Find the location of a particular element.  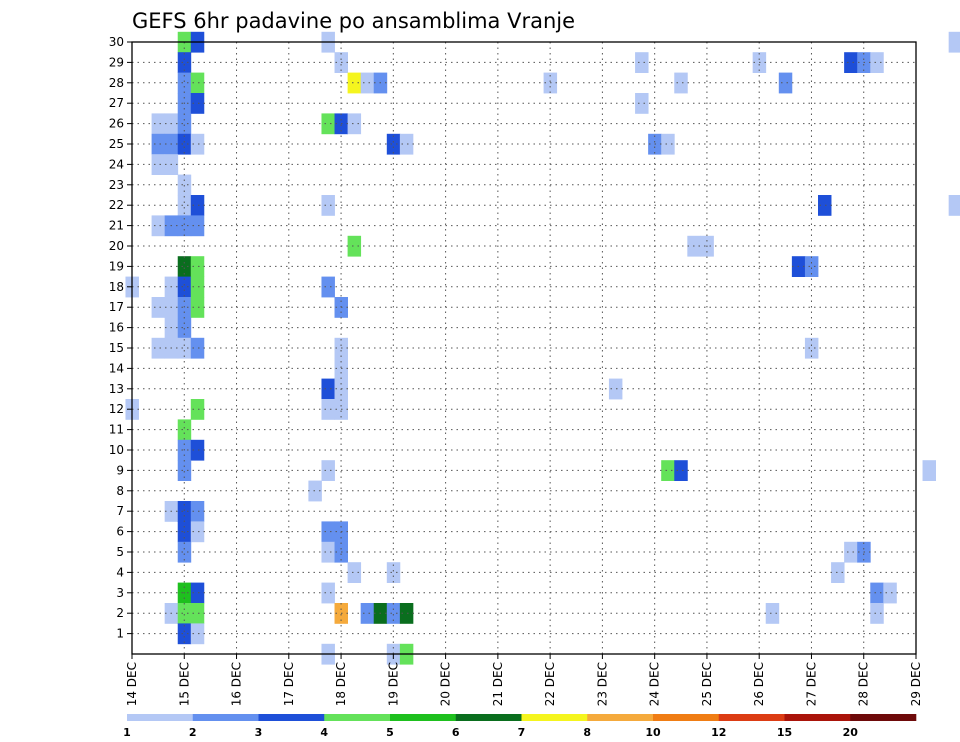

y-tick-label: 10 is located at coordinates (116, 450).